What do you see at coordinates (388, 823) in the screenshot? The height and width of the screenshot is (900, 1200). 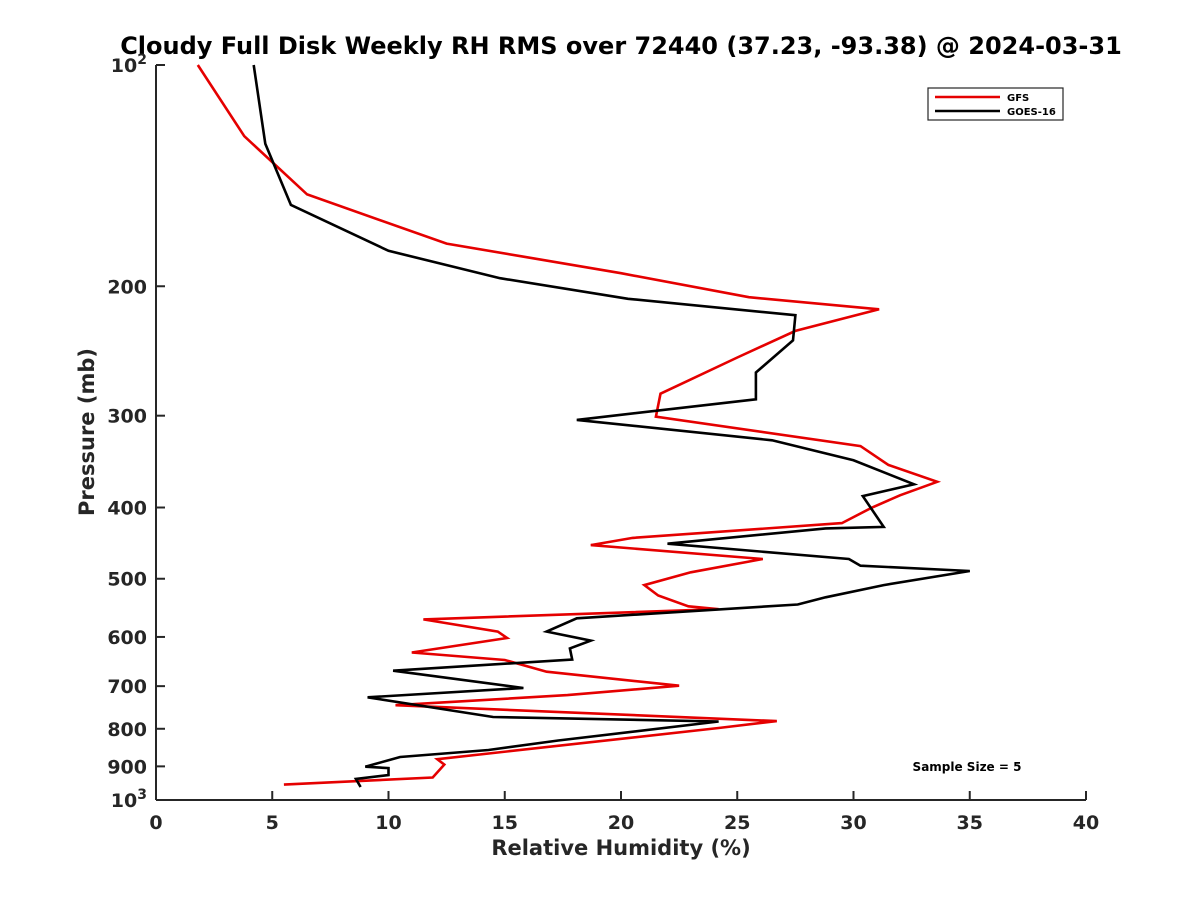 I see `x-tick-label: 10` at bounding box center [388, 823].